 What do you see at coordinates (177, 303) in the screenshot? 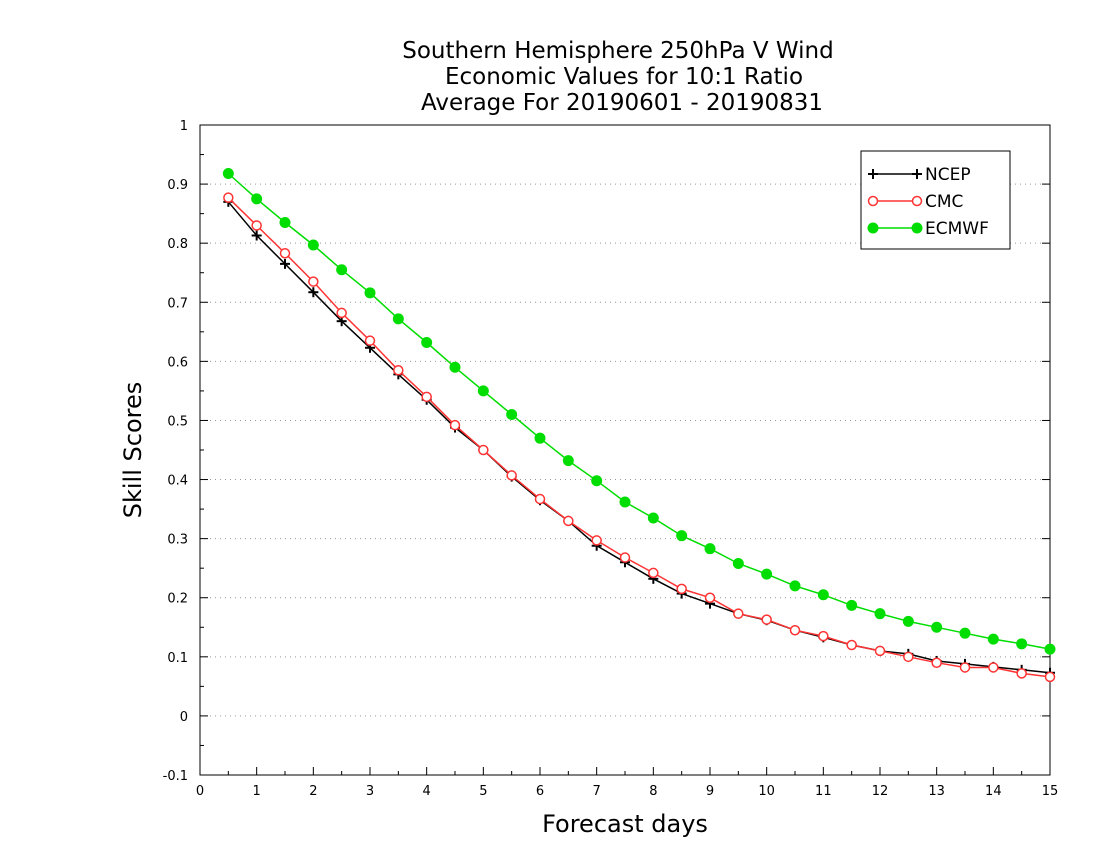
I see `y-tick-label: 0.7` at bounding box center [177, 303].